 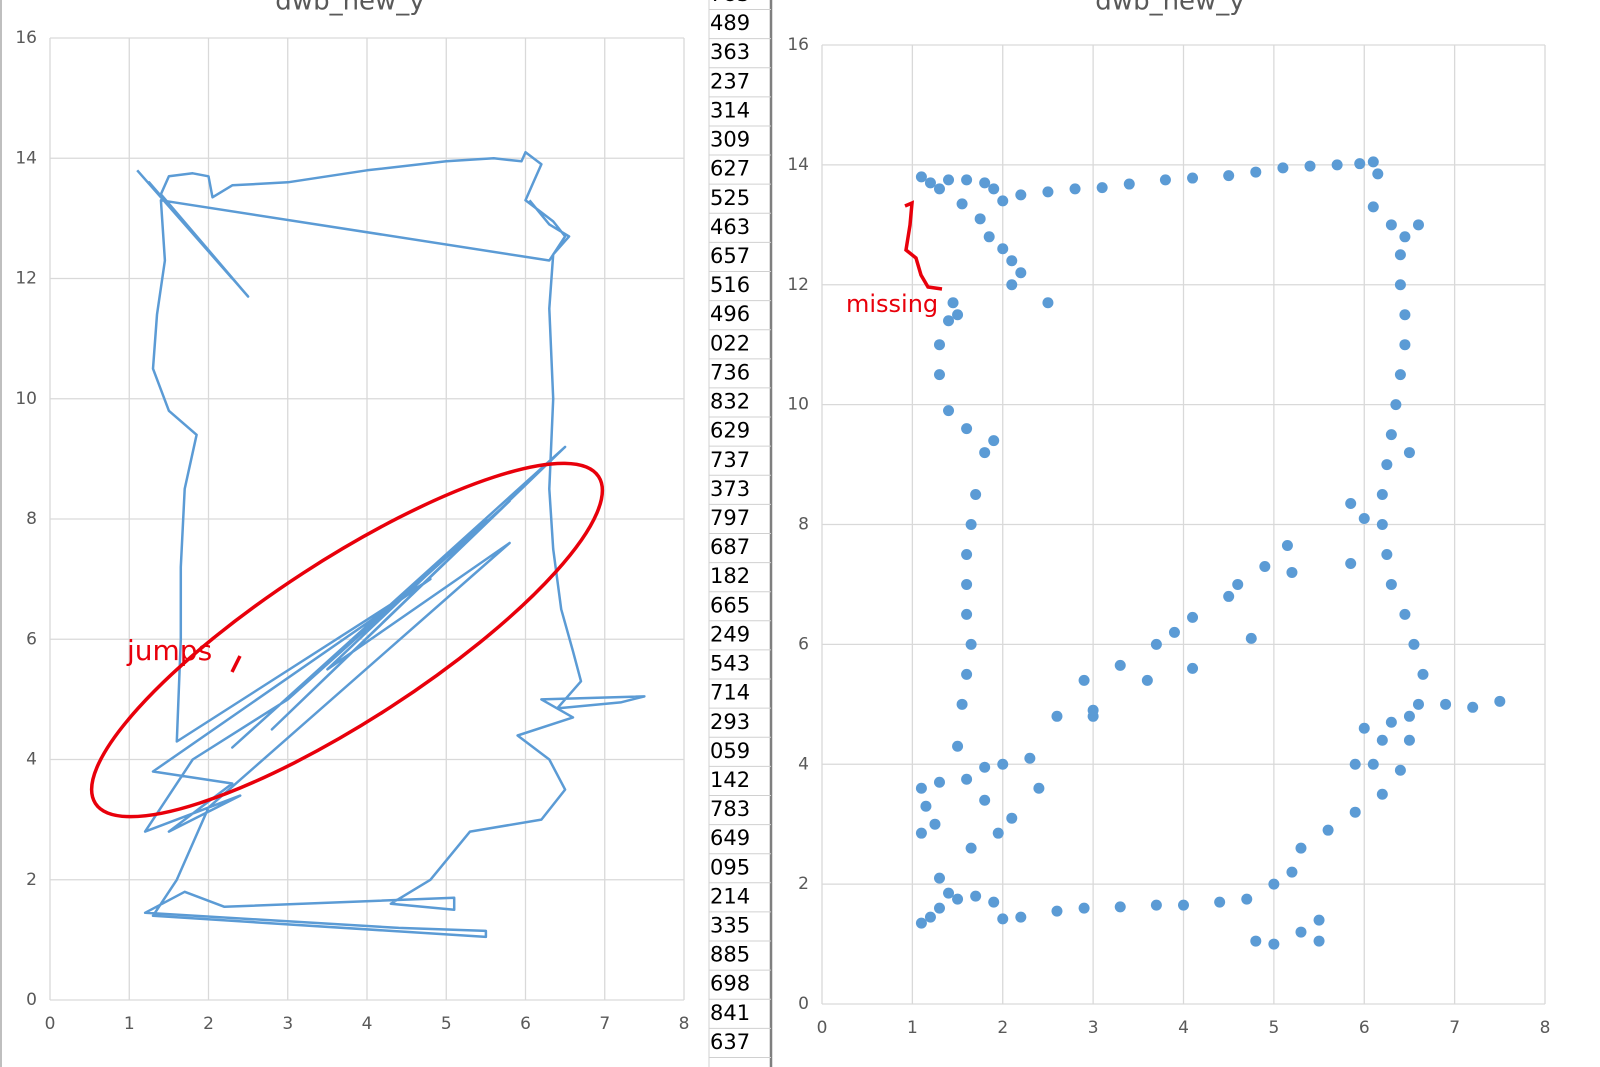 What do you see at coordinates (1545, 1028) in the screenshot?
I see `x-tick-label: 8` at bounding box center [1545, 1028].